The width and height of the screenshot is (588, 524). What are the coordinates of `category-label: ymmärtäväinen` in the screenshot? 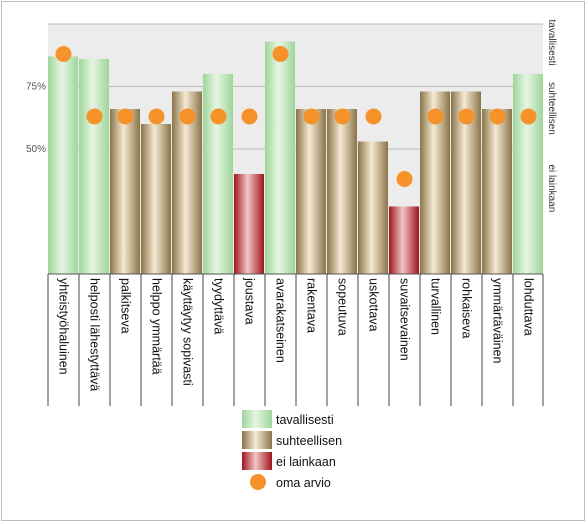 It's located at (498, 320).